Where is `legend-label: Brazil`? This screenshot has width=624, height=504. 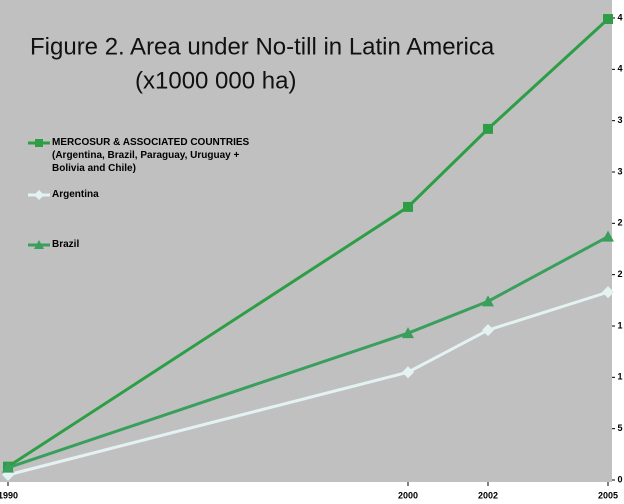 legend-label: Brazil is located at coordinates (66, 244).